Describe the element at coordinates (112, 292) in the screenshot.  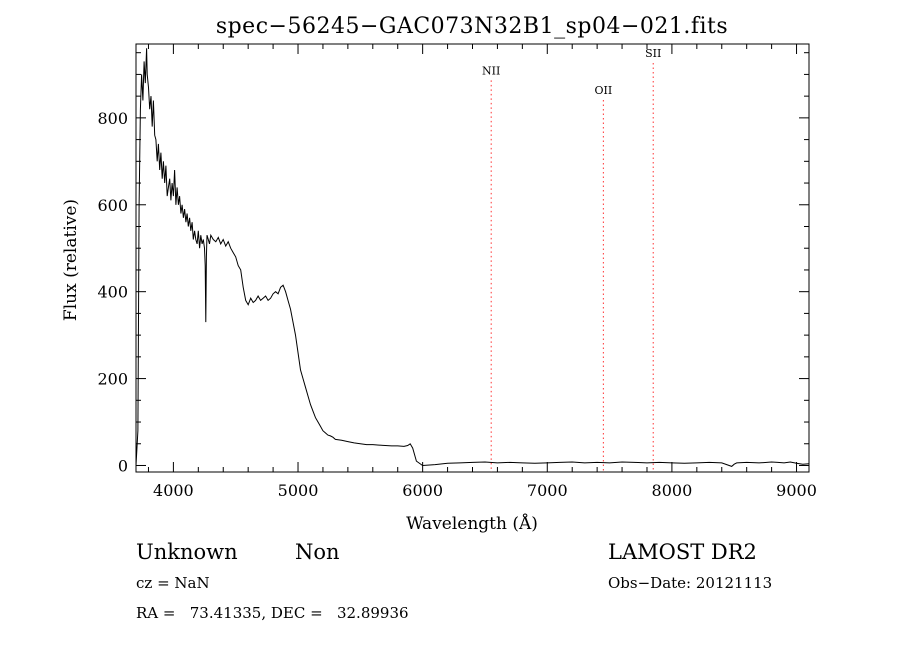
I see `y-tick-label: 400` at that location.